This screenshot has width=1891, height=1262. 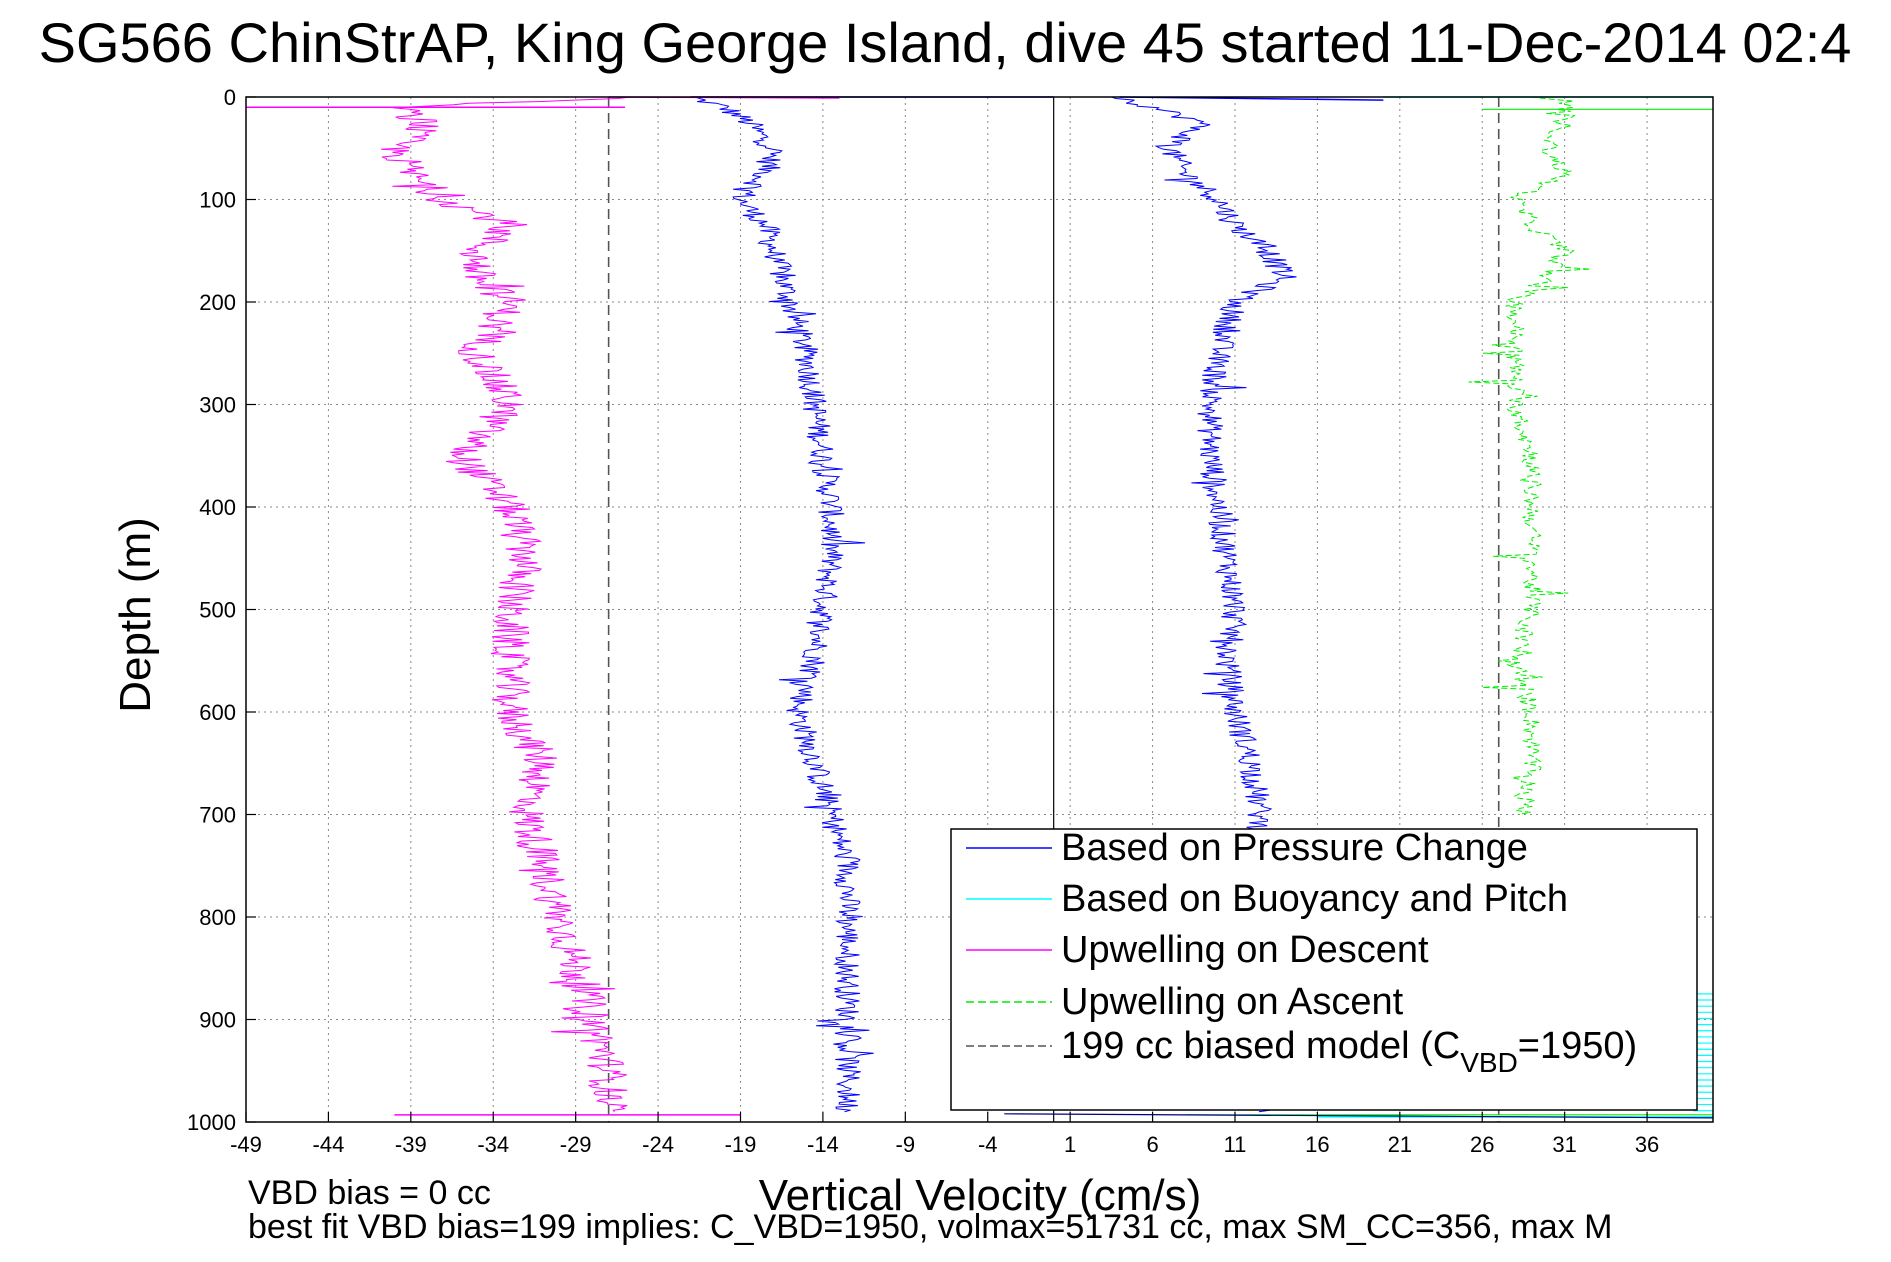 What do you see at coordinates (1314, 899) in the screenshot?
I see `legend-label: Based on Buoyancy and Pitch` at bounding box center [1314, 899].